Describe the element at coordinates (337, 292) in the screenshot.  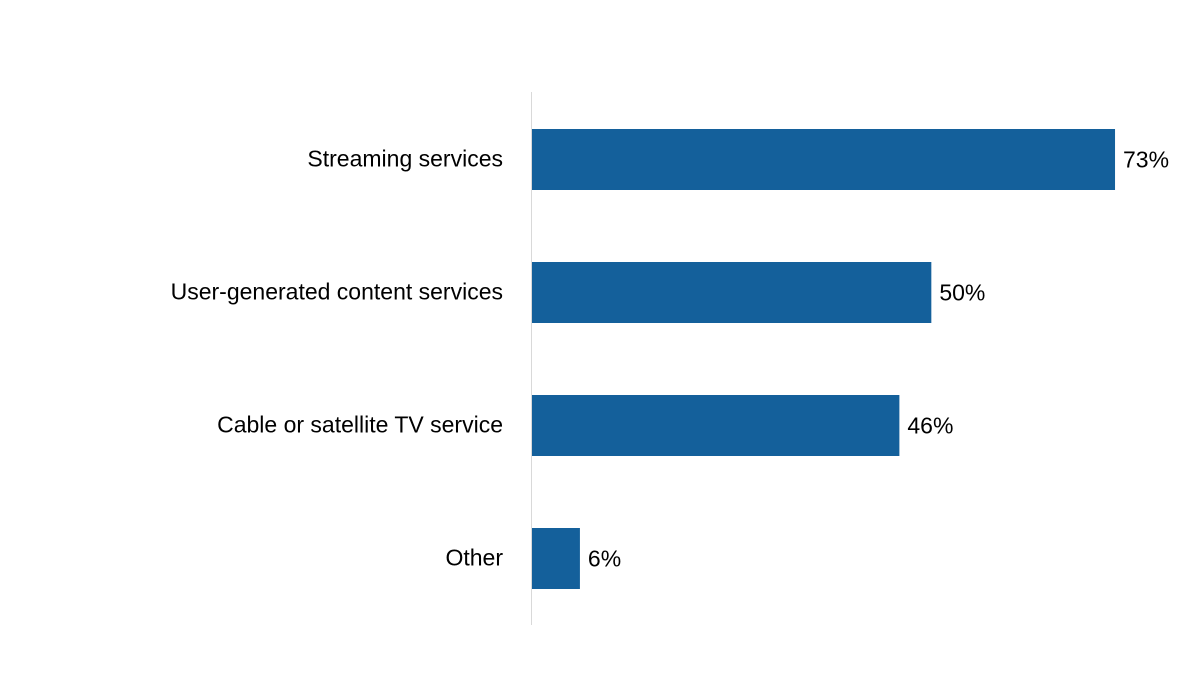
I see `category-label: User-generated content services` at that location.